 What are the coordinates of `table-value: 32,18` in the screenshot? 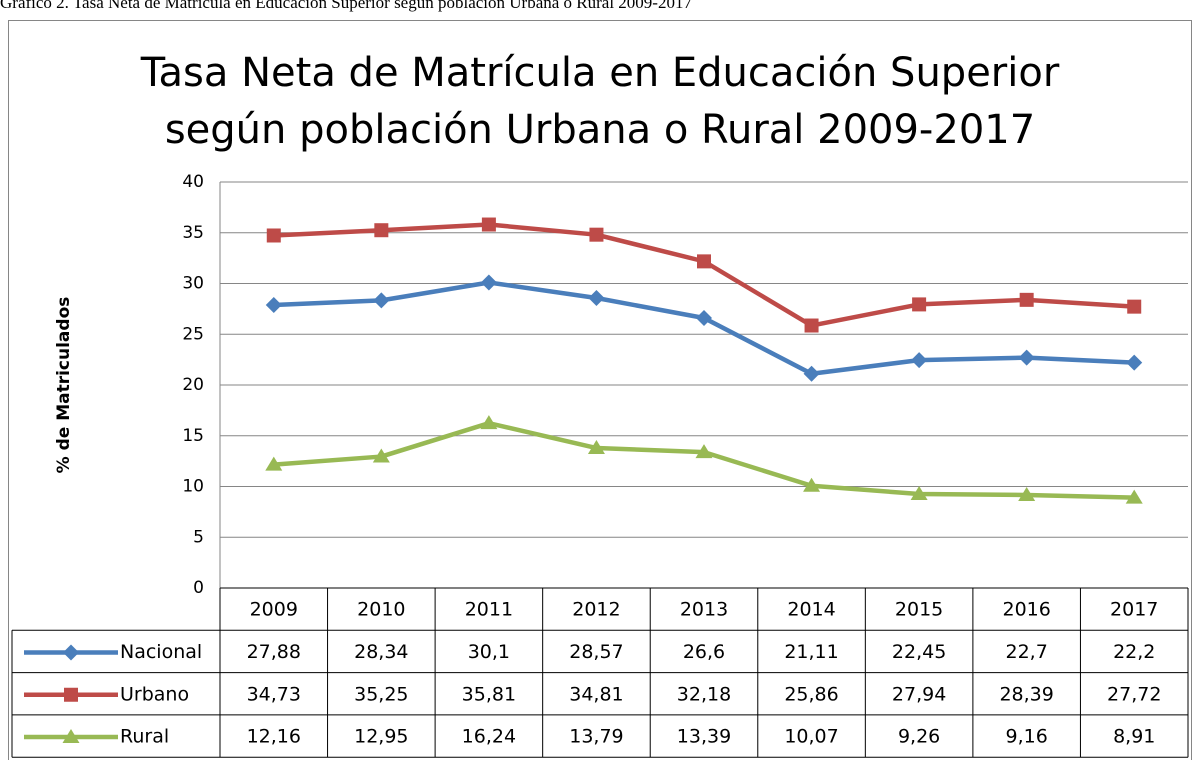 It's located at (704, 694).